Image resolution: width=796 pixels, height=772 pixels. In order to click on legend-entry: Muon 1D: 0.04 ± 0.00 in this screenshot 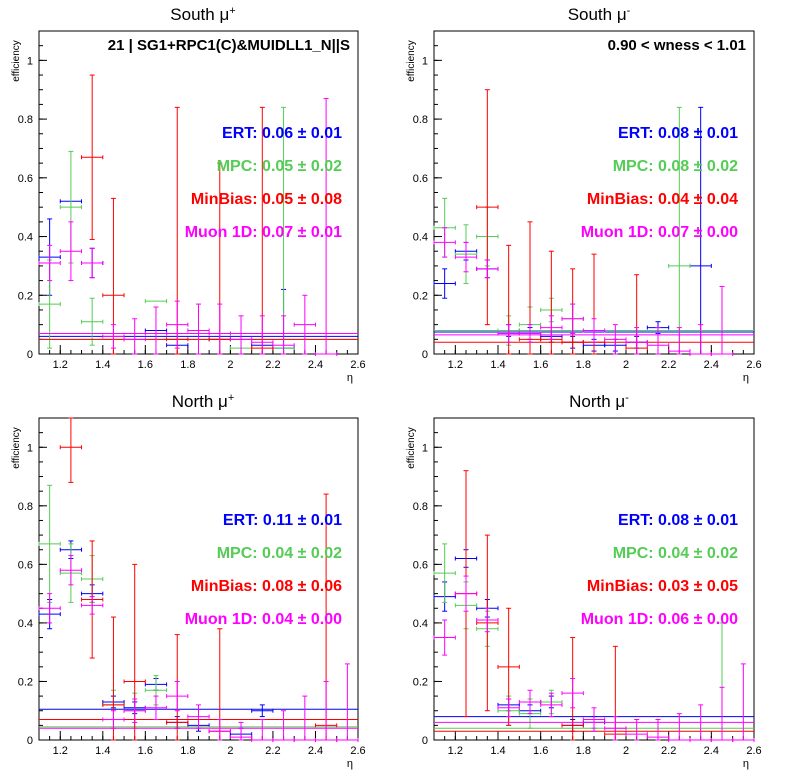, I will do `click(263, 619)`.